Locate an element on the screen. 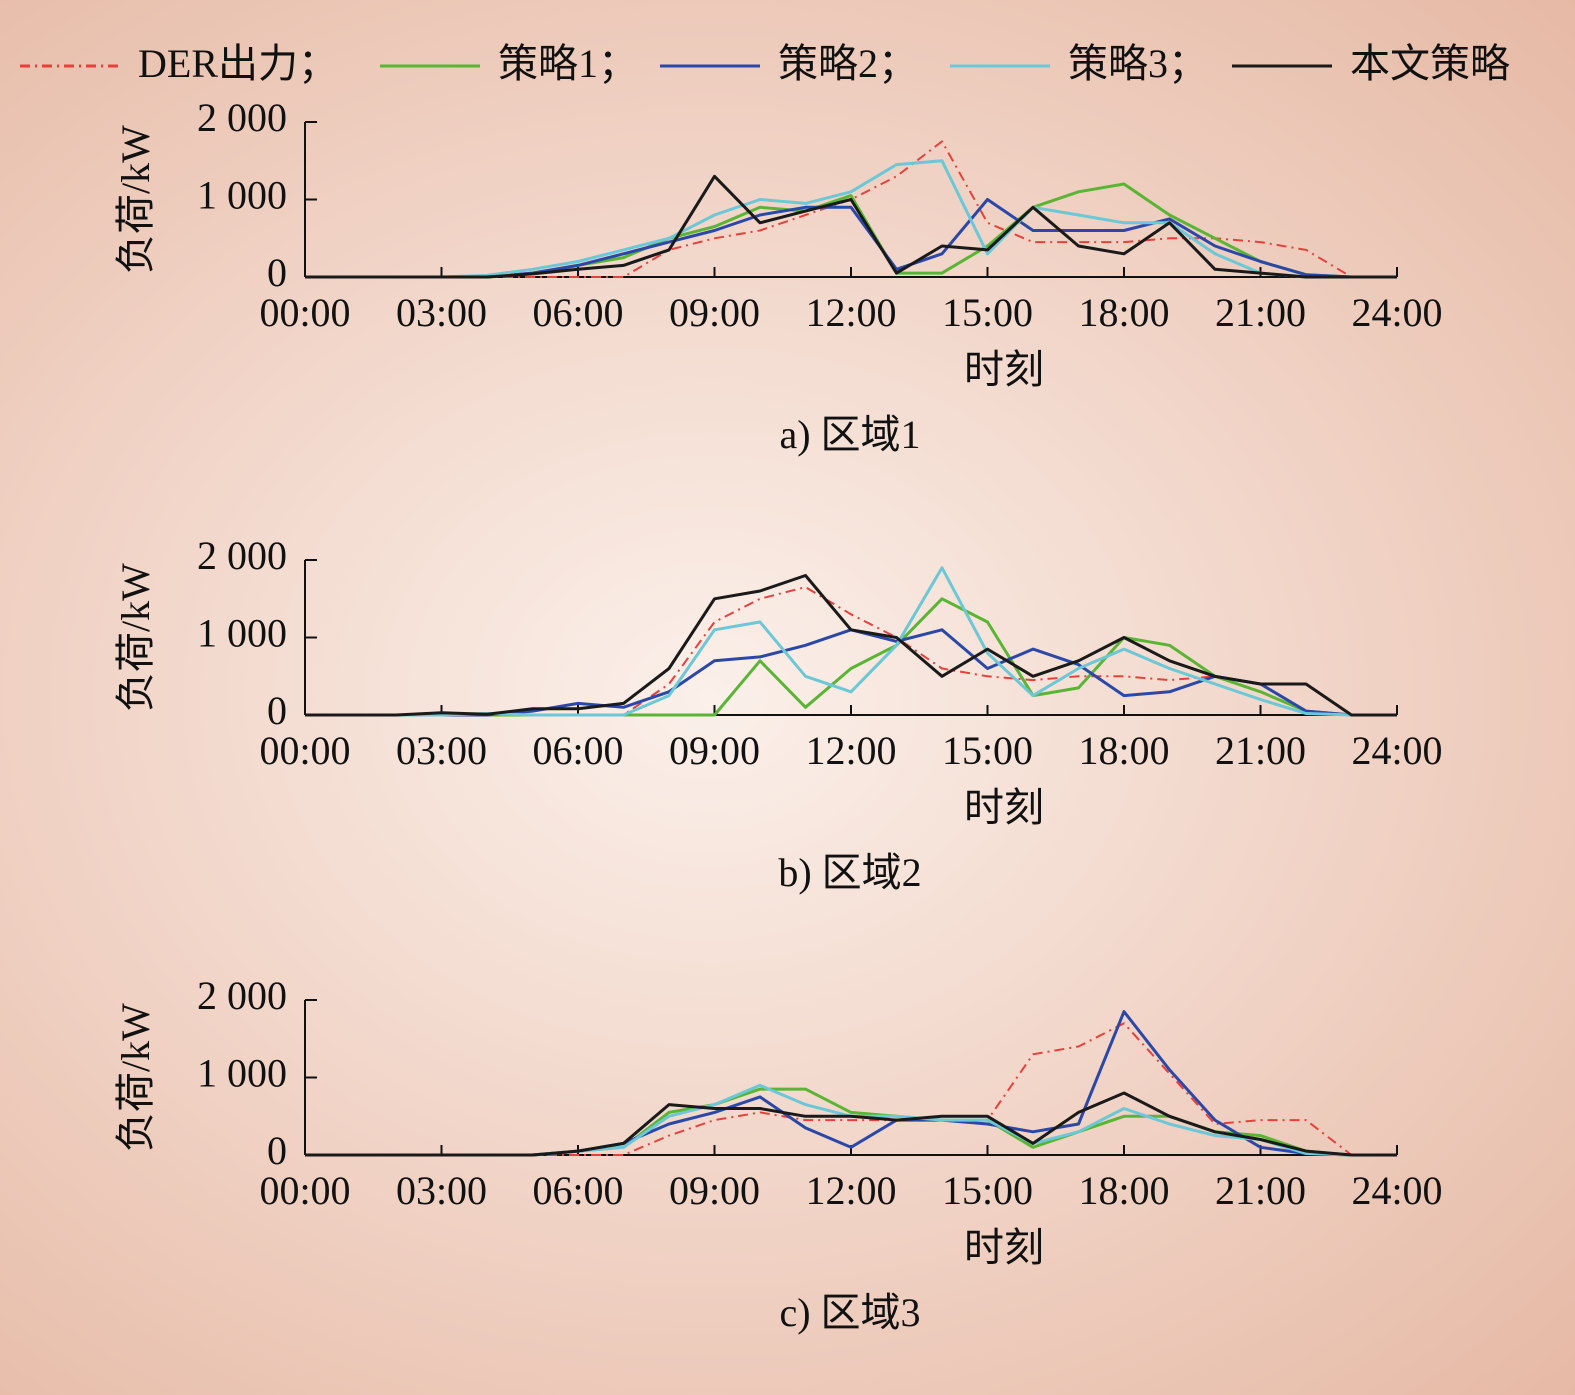 The width and height of the screenshot is (1575, 1395). legend-label: DER出力； is located at coordinates (238, 63).